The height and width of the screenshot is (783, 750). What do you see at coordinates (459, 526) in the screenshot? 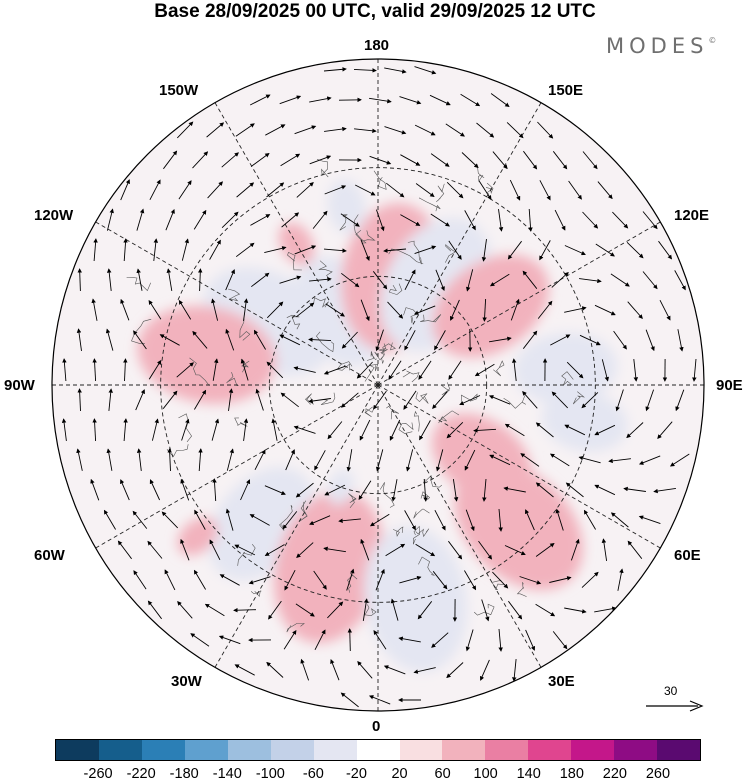
I see `meridian-line` at bounding box center [459, 526].